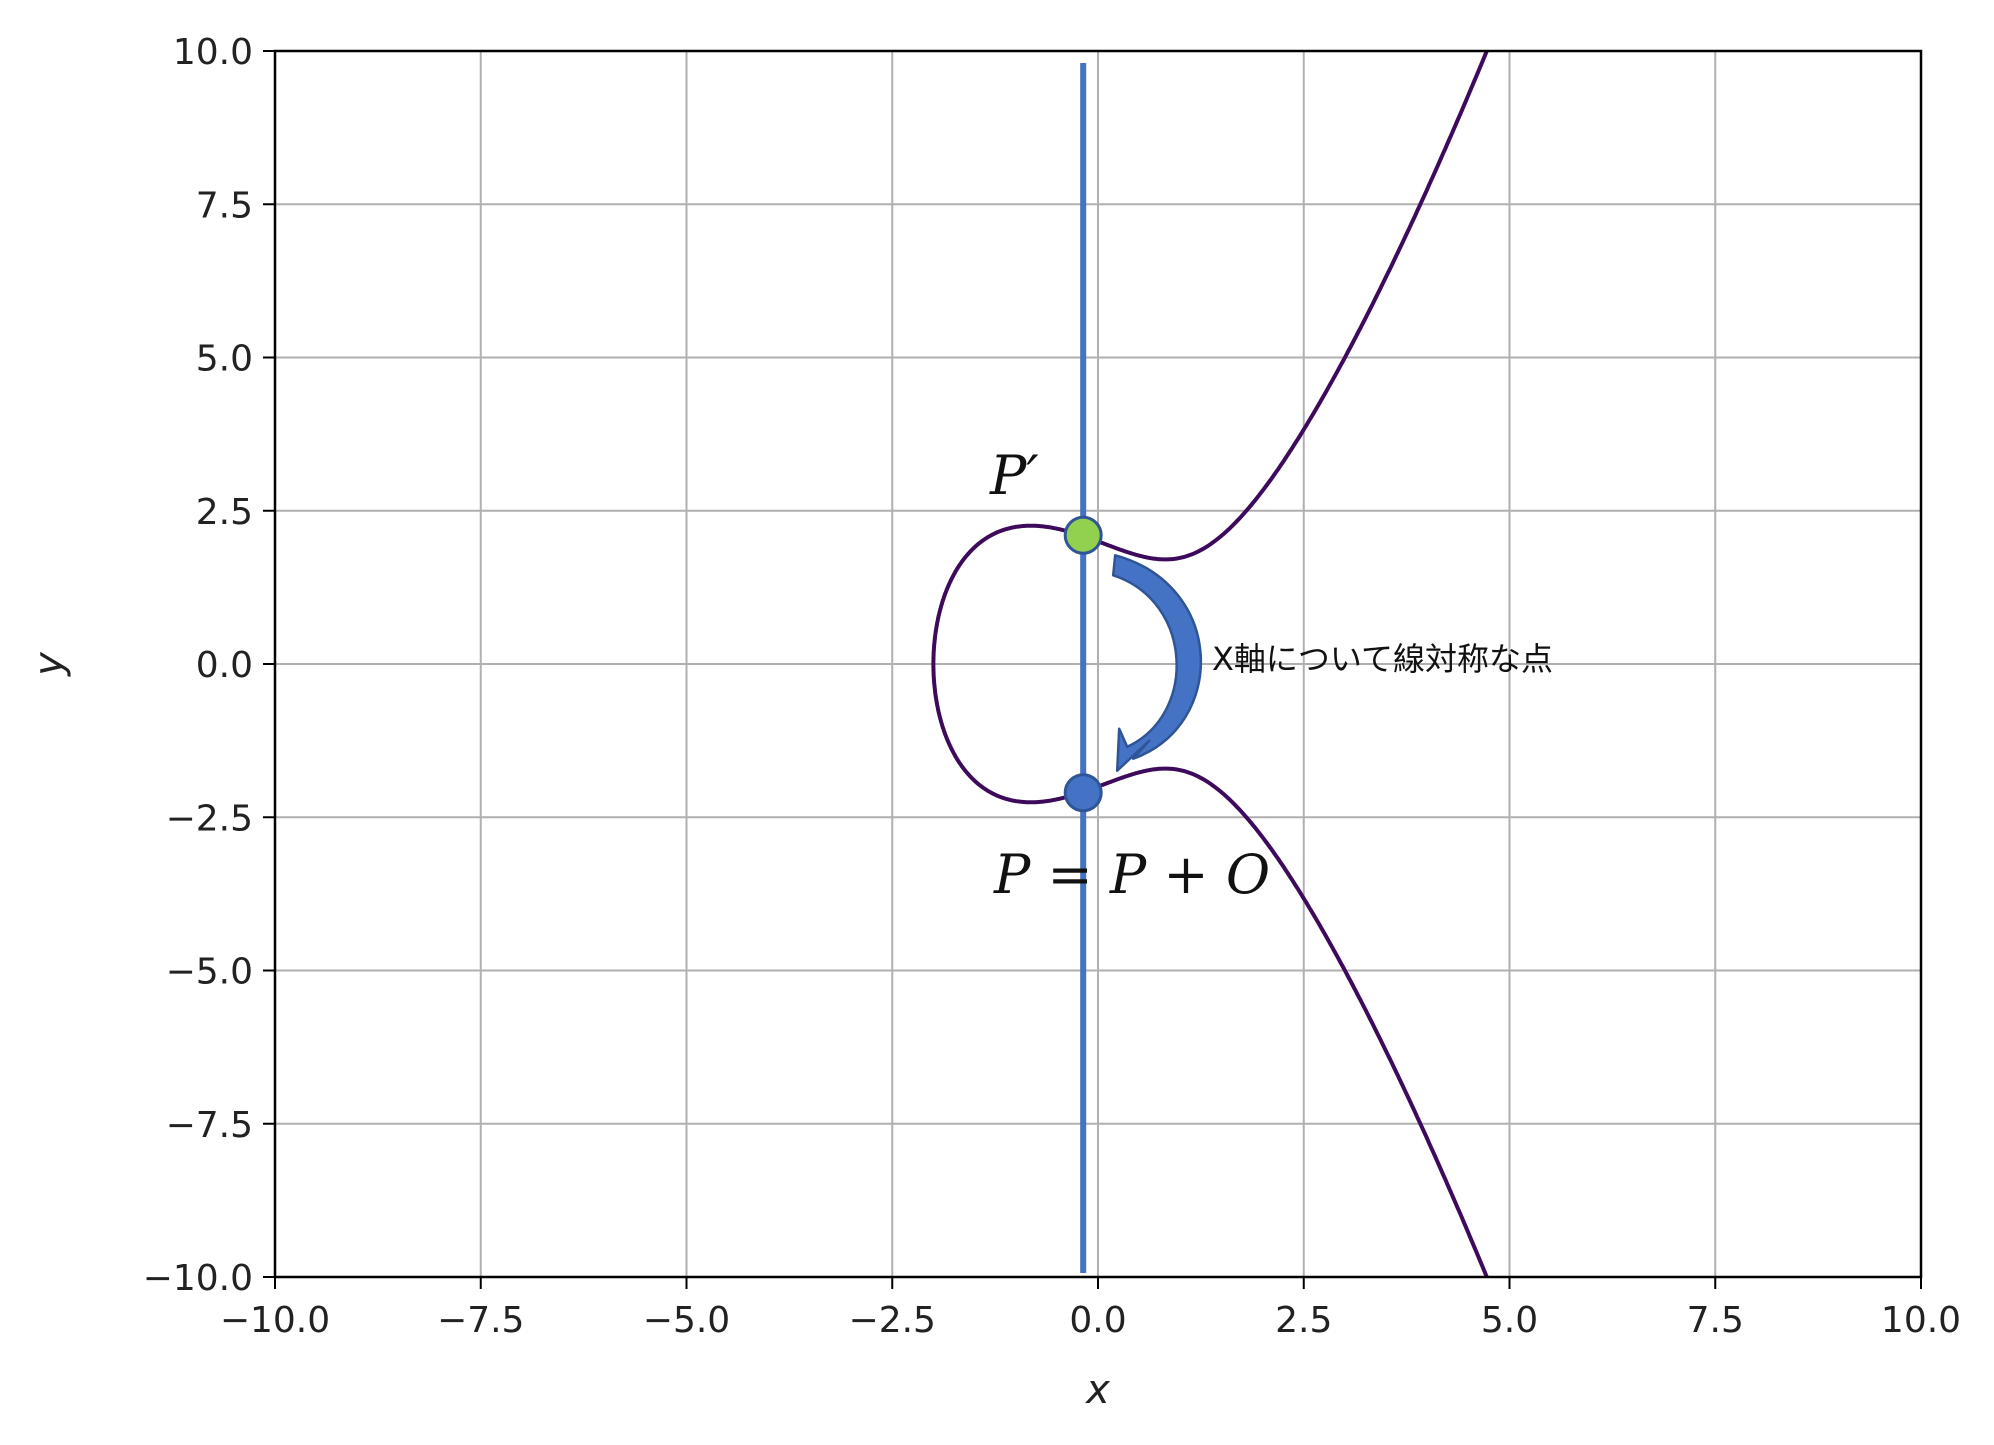 The height and width of the screenshot is (1445, 1994). Describe the element at coordinates (480, 1320) in the screenshot. I see `x-tick-label: −7.5` at that location.